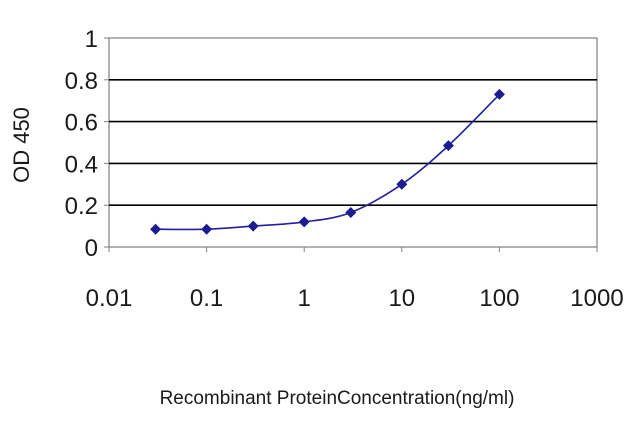  Describe the element at coordinates (21, 145) in the screenshot. I see `y-axis-label: OD 450` at that location.